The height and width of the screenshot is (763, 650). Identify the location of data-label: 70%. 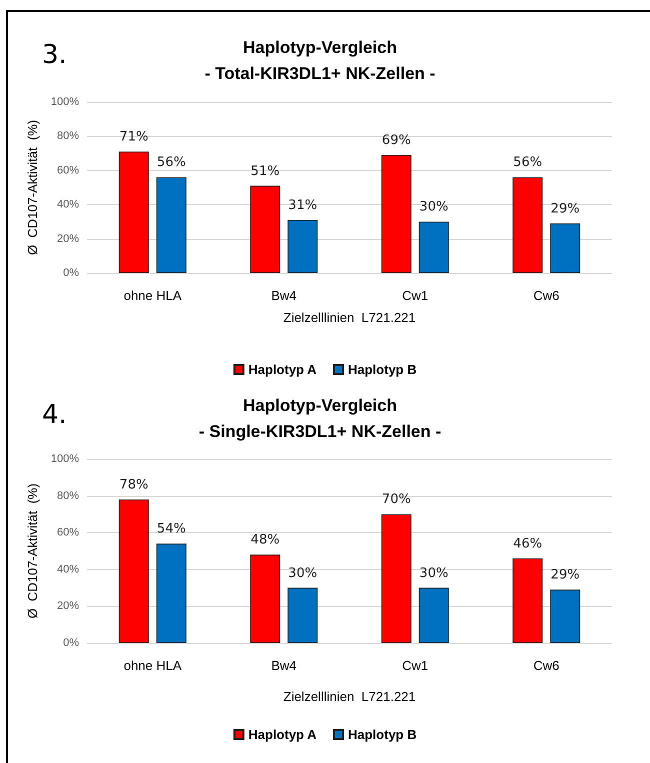
(396, 500).